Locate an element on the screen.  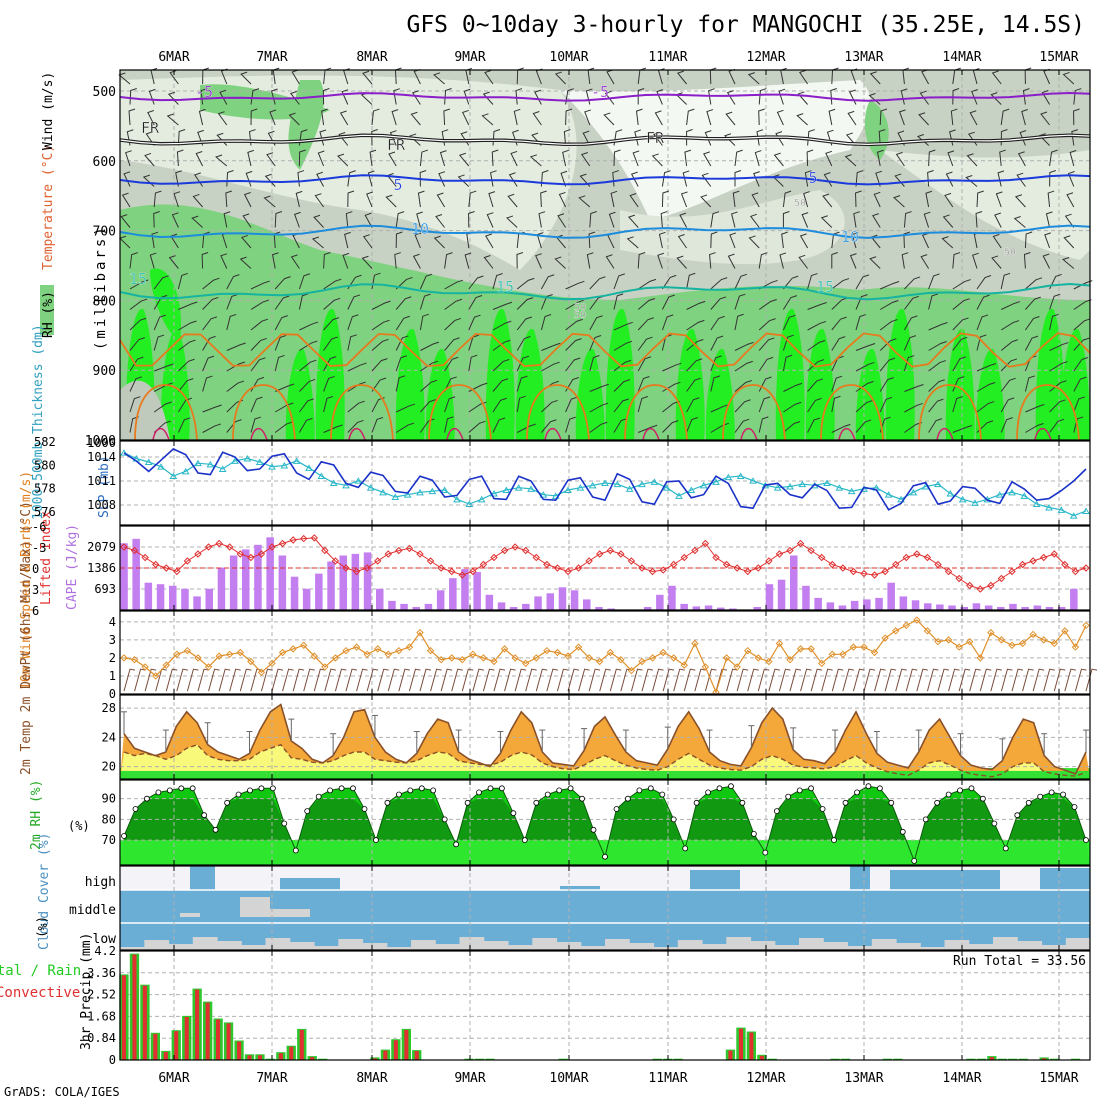
rh-convective-plume is located at coordinates (590, 394).